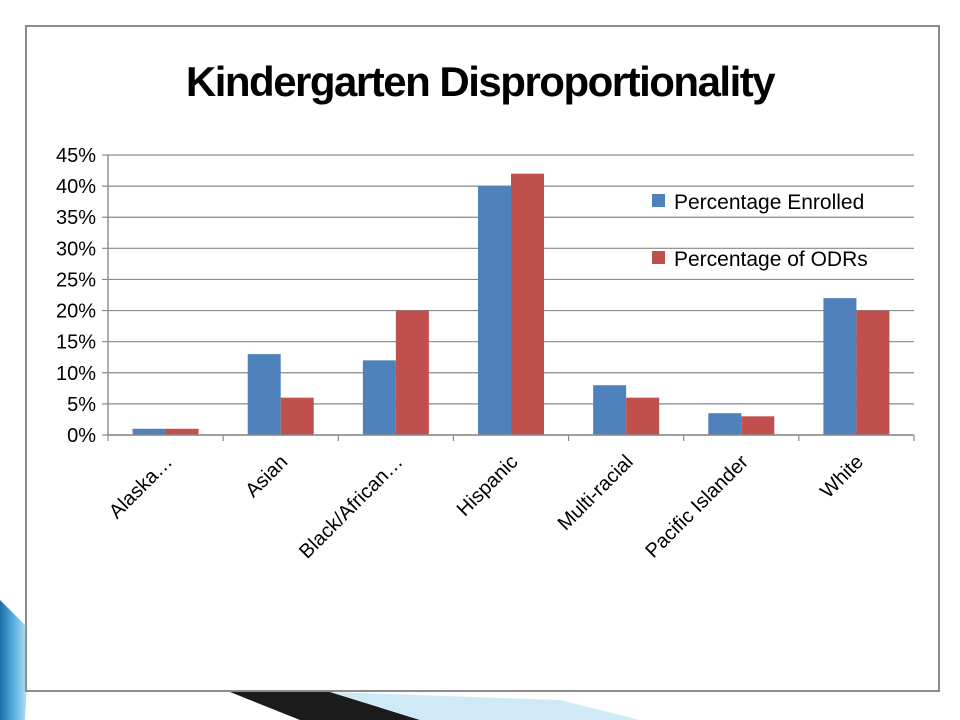 This screenshot has height=720, width=960. I want to click on x-category-label: Hispanic, so click(488, 486).